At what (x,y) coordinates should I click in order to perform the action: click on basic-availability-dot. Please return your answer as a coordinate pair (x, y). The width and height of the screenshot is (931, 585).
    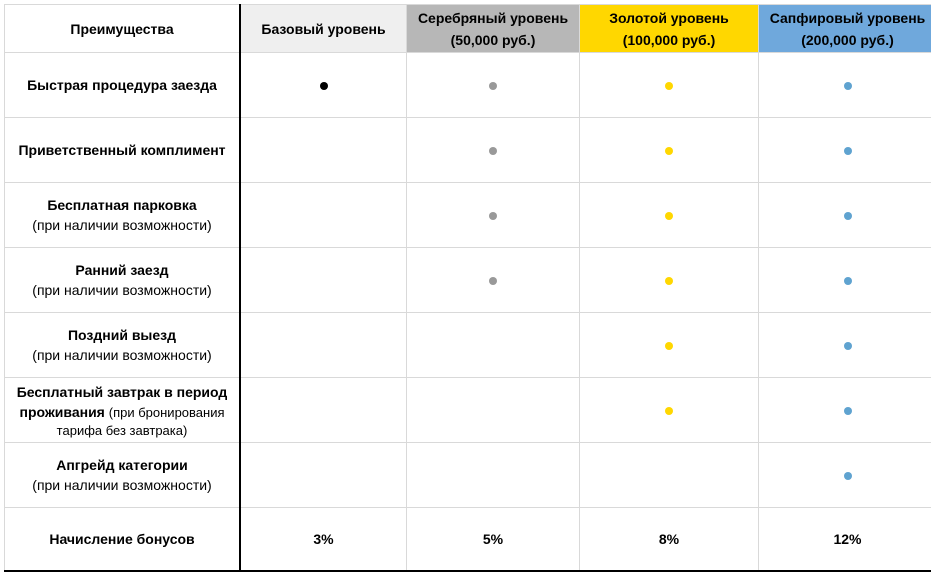
    Looking at the image, I should click on (323, 86).